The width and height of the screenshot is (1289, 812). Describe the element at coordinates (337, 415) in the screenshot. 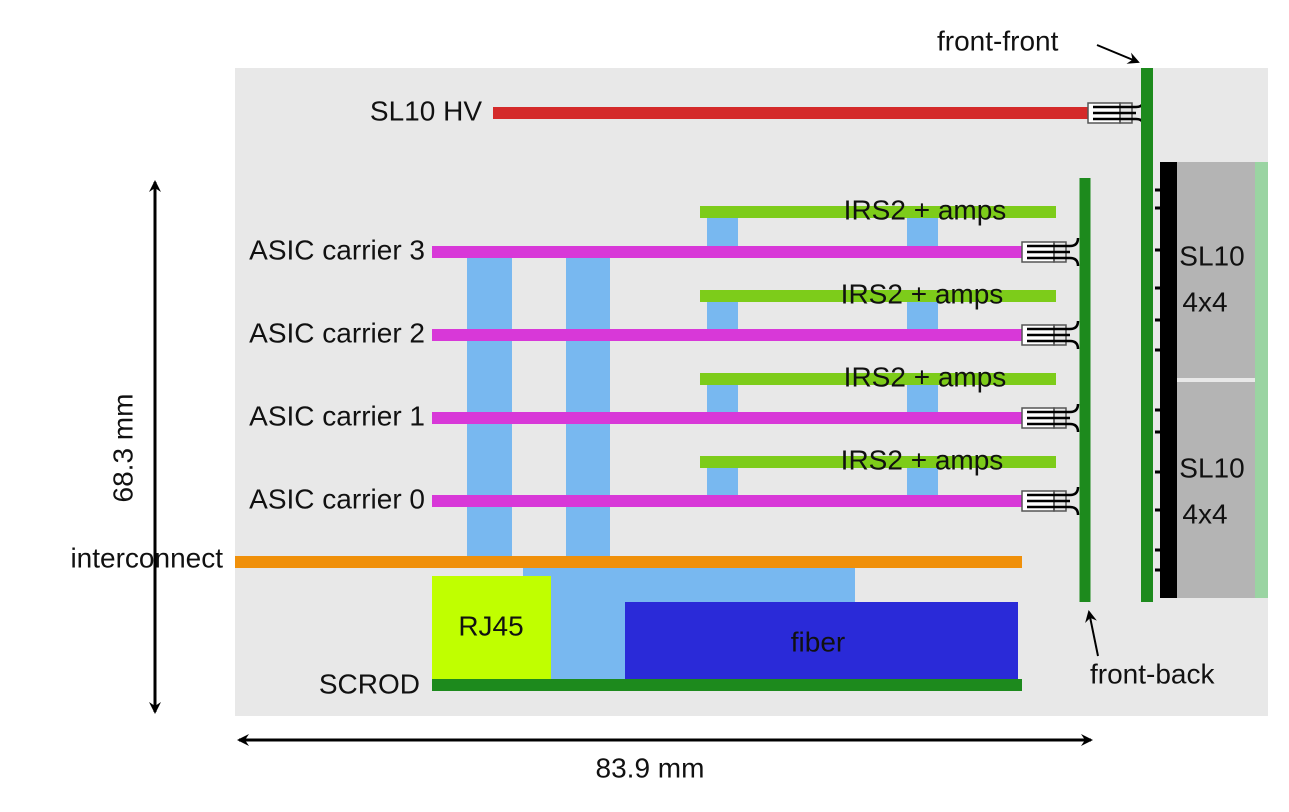

I see `asic-label: ASIC carrier 1` at that location.